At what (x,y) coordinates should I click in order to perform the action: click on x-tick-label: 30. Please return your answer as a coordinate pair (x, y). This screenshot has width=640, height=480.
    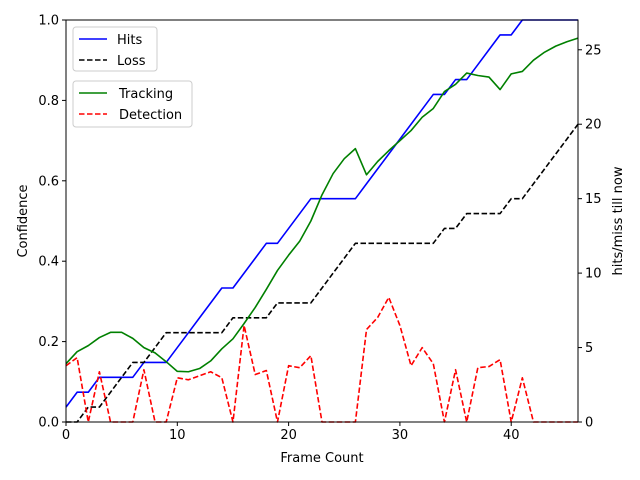
    Looking at the image, I should click on (400, 435).